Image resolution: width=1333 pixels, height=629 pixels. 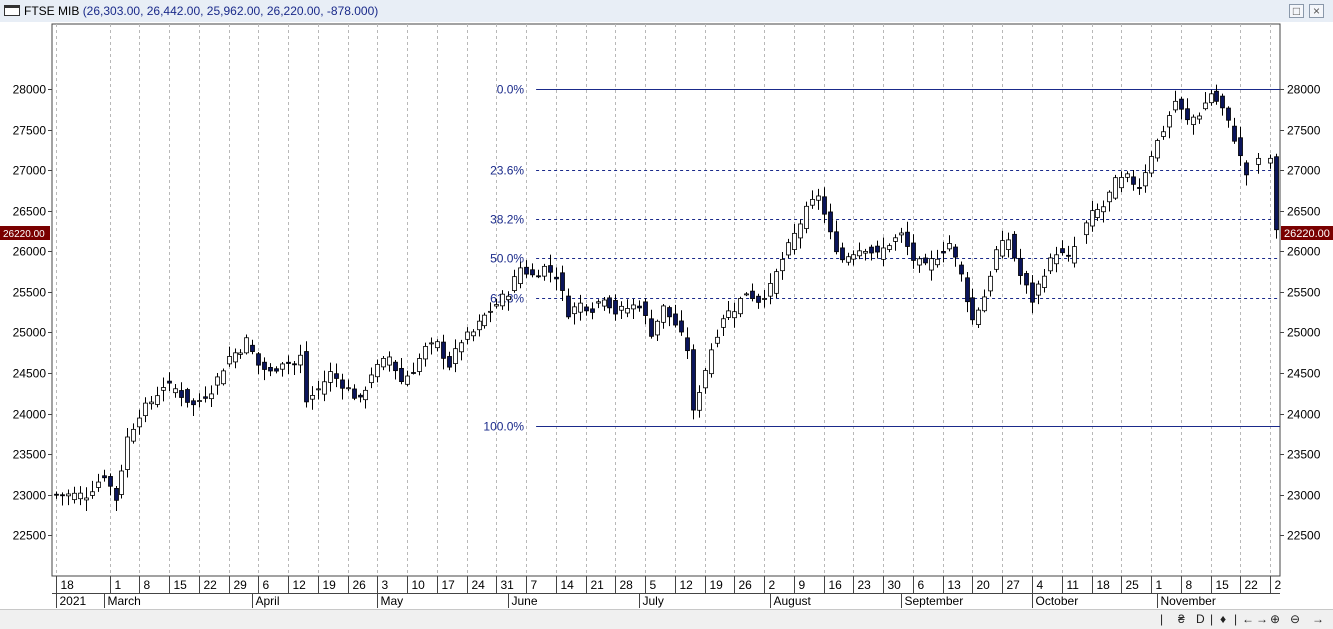 What do you see at coordinates (1304, 293) in the screenshot?
I see `y-tick-label: 25500` at bounding box center [1304, 293].